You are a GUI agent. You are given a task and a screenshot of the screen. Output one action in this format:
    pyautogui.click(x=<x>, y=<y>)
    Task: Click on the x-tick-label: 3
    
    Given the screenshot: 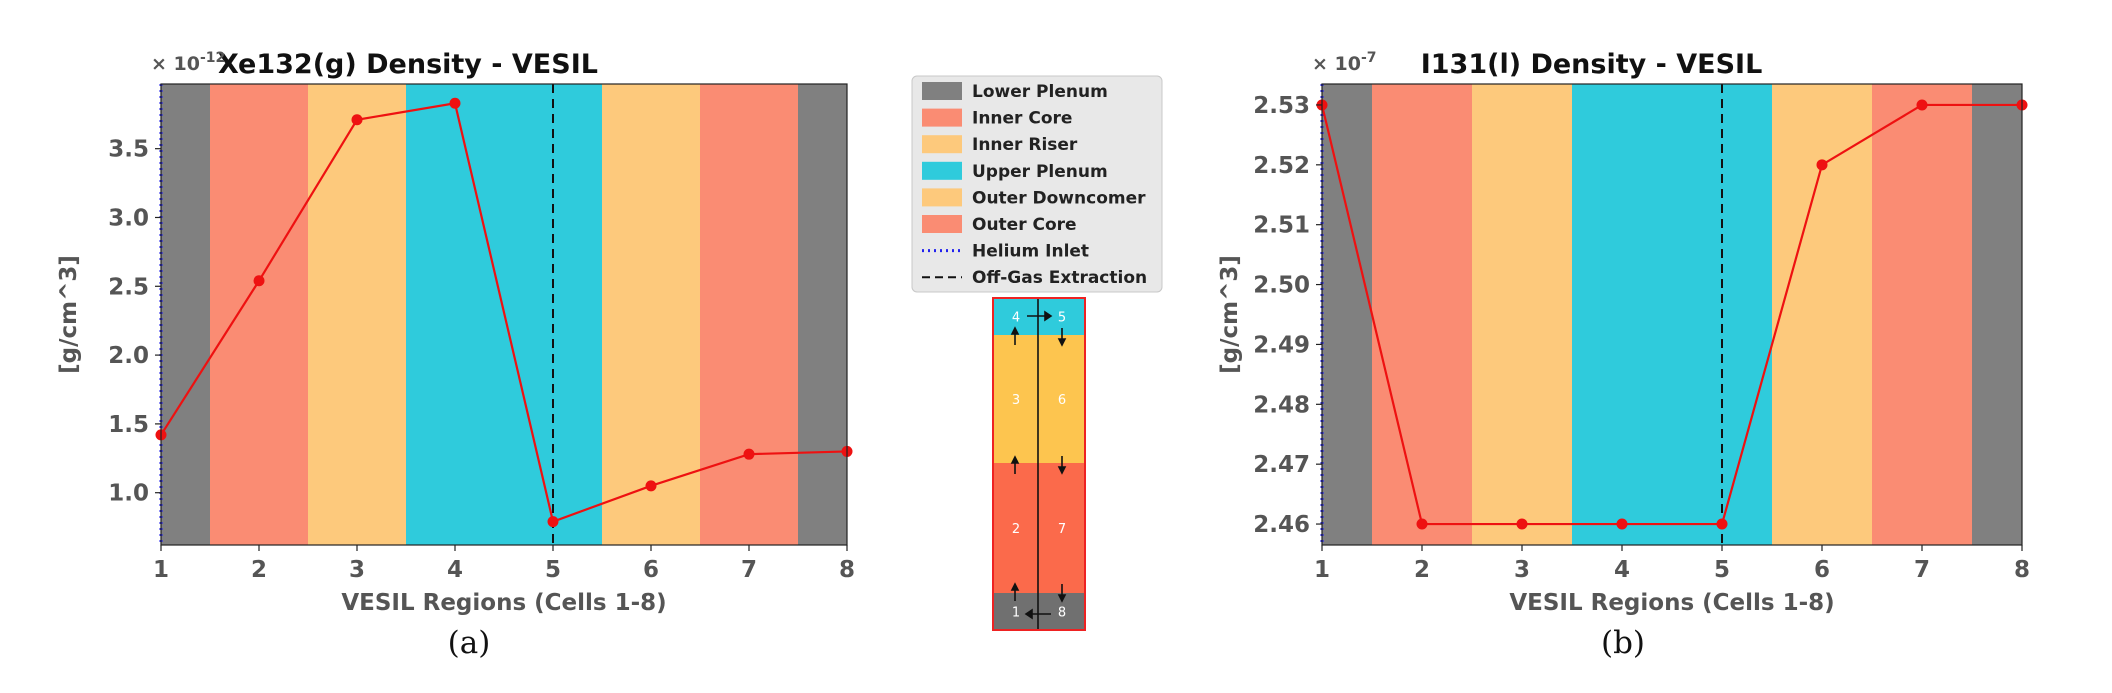 What is the action you would take?
    pyautogui.click(x=357, y=570)
    